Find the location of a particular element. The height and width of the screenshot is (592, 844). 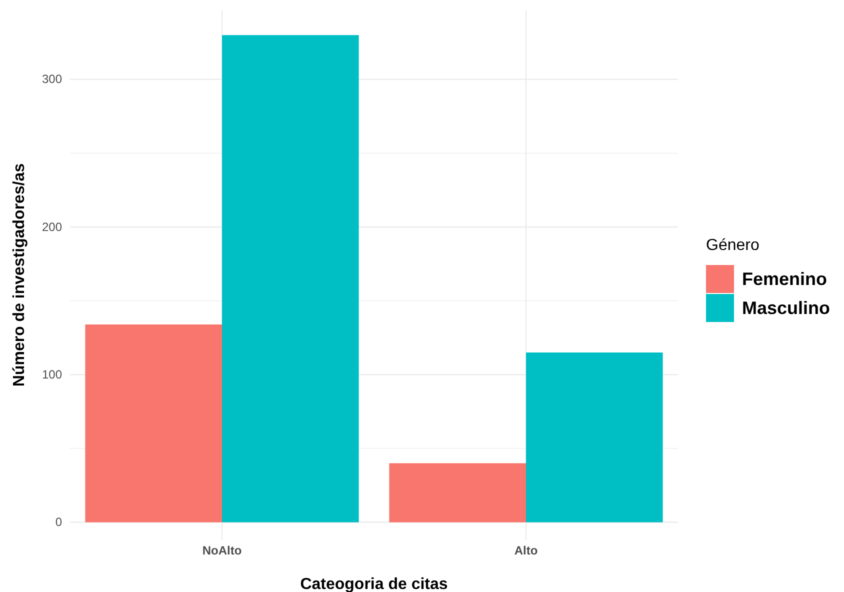

y-tick-label: 100 is located at coordinates (52, 374).